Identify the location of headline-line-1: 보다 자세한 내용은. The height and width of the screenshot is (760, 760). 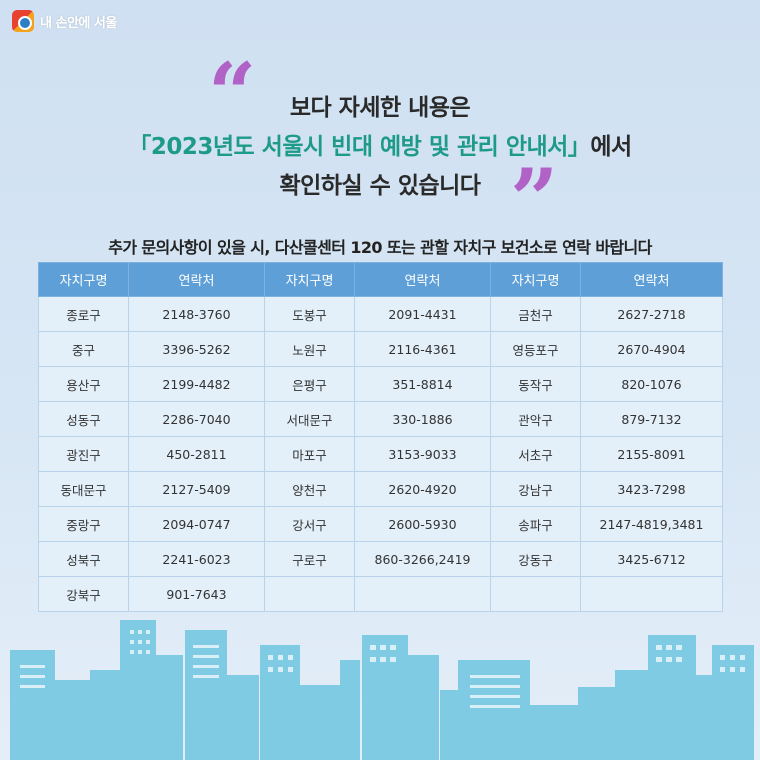
(380, 108).